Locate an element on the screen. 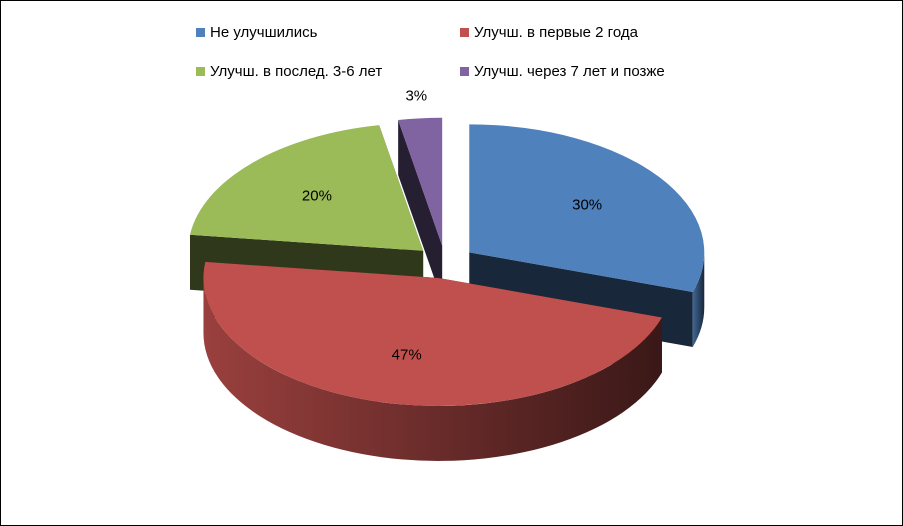 The image size is (903, 526). legend-label: Улучш. в послед. 3-6 лет is located at coordinates (296, 71).